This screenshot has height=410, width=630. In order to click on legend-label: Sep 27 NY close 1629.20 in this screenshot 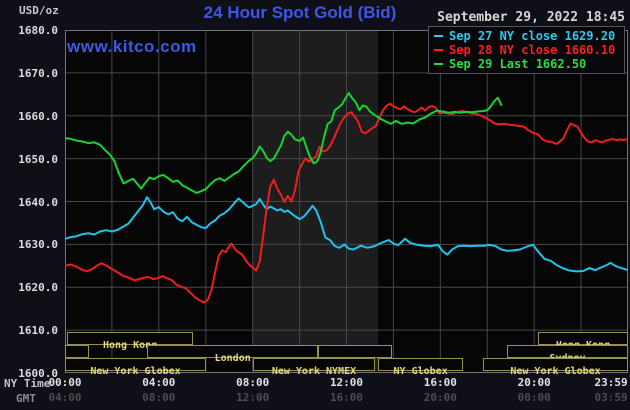, I will do `click(532, 36)`.